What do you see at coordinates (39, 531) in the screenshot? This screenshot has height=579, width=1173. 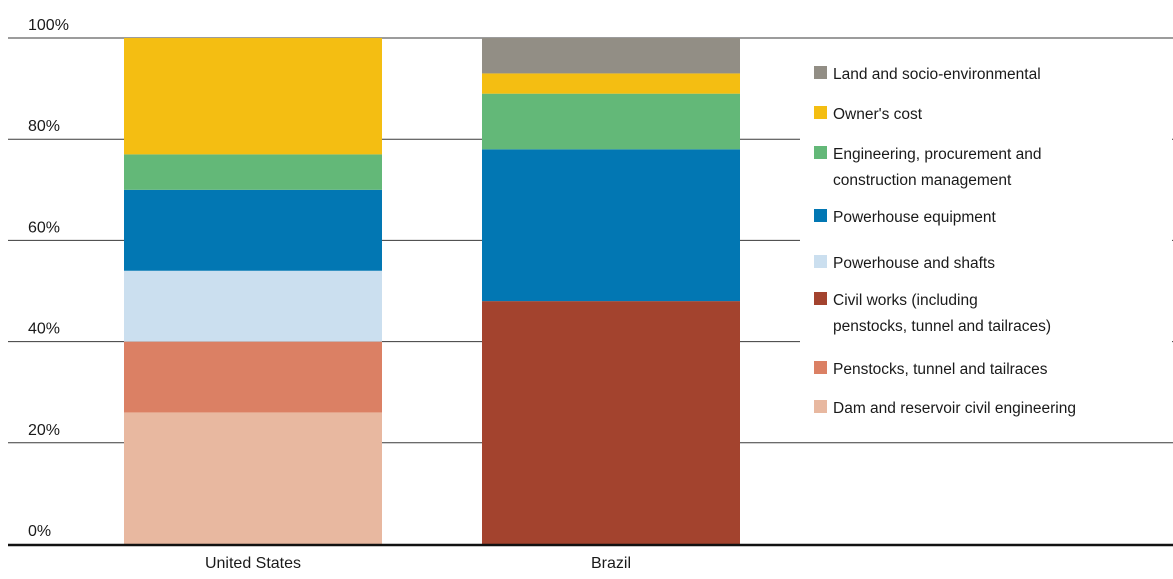 I see `y-tick-label: 0%` at bounding box center [39, 531].